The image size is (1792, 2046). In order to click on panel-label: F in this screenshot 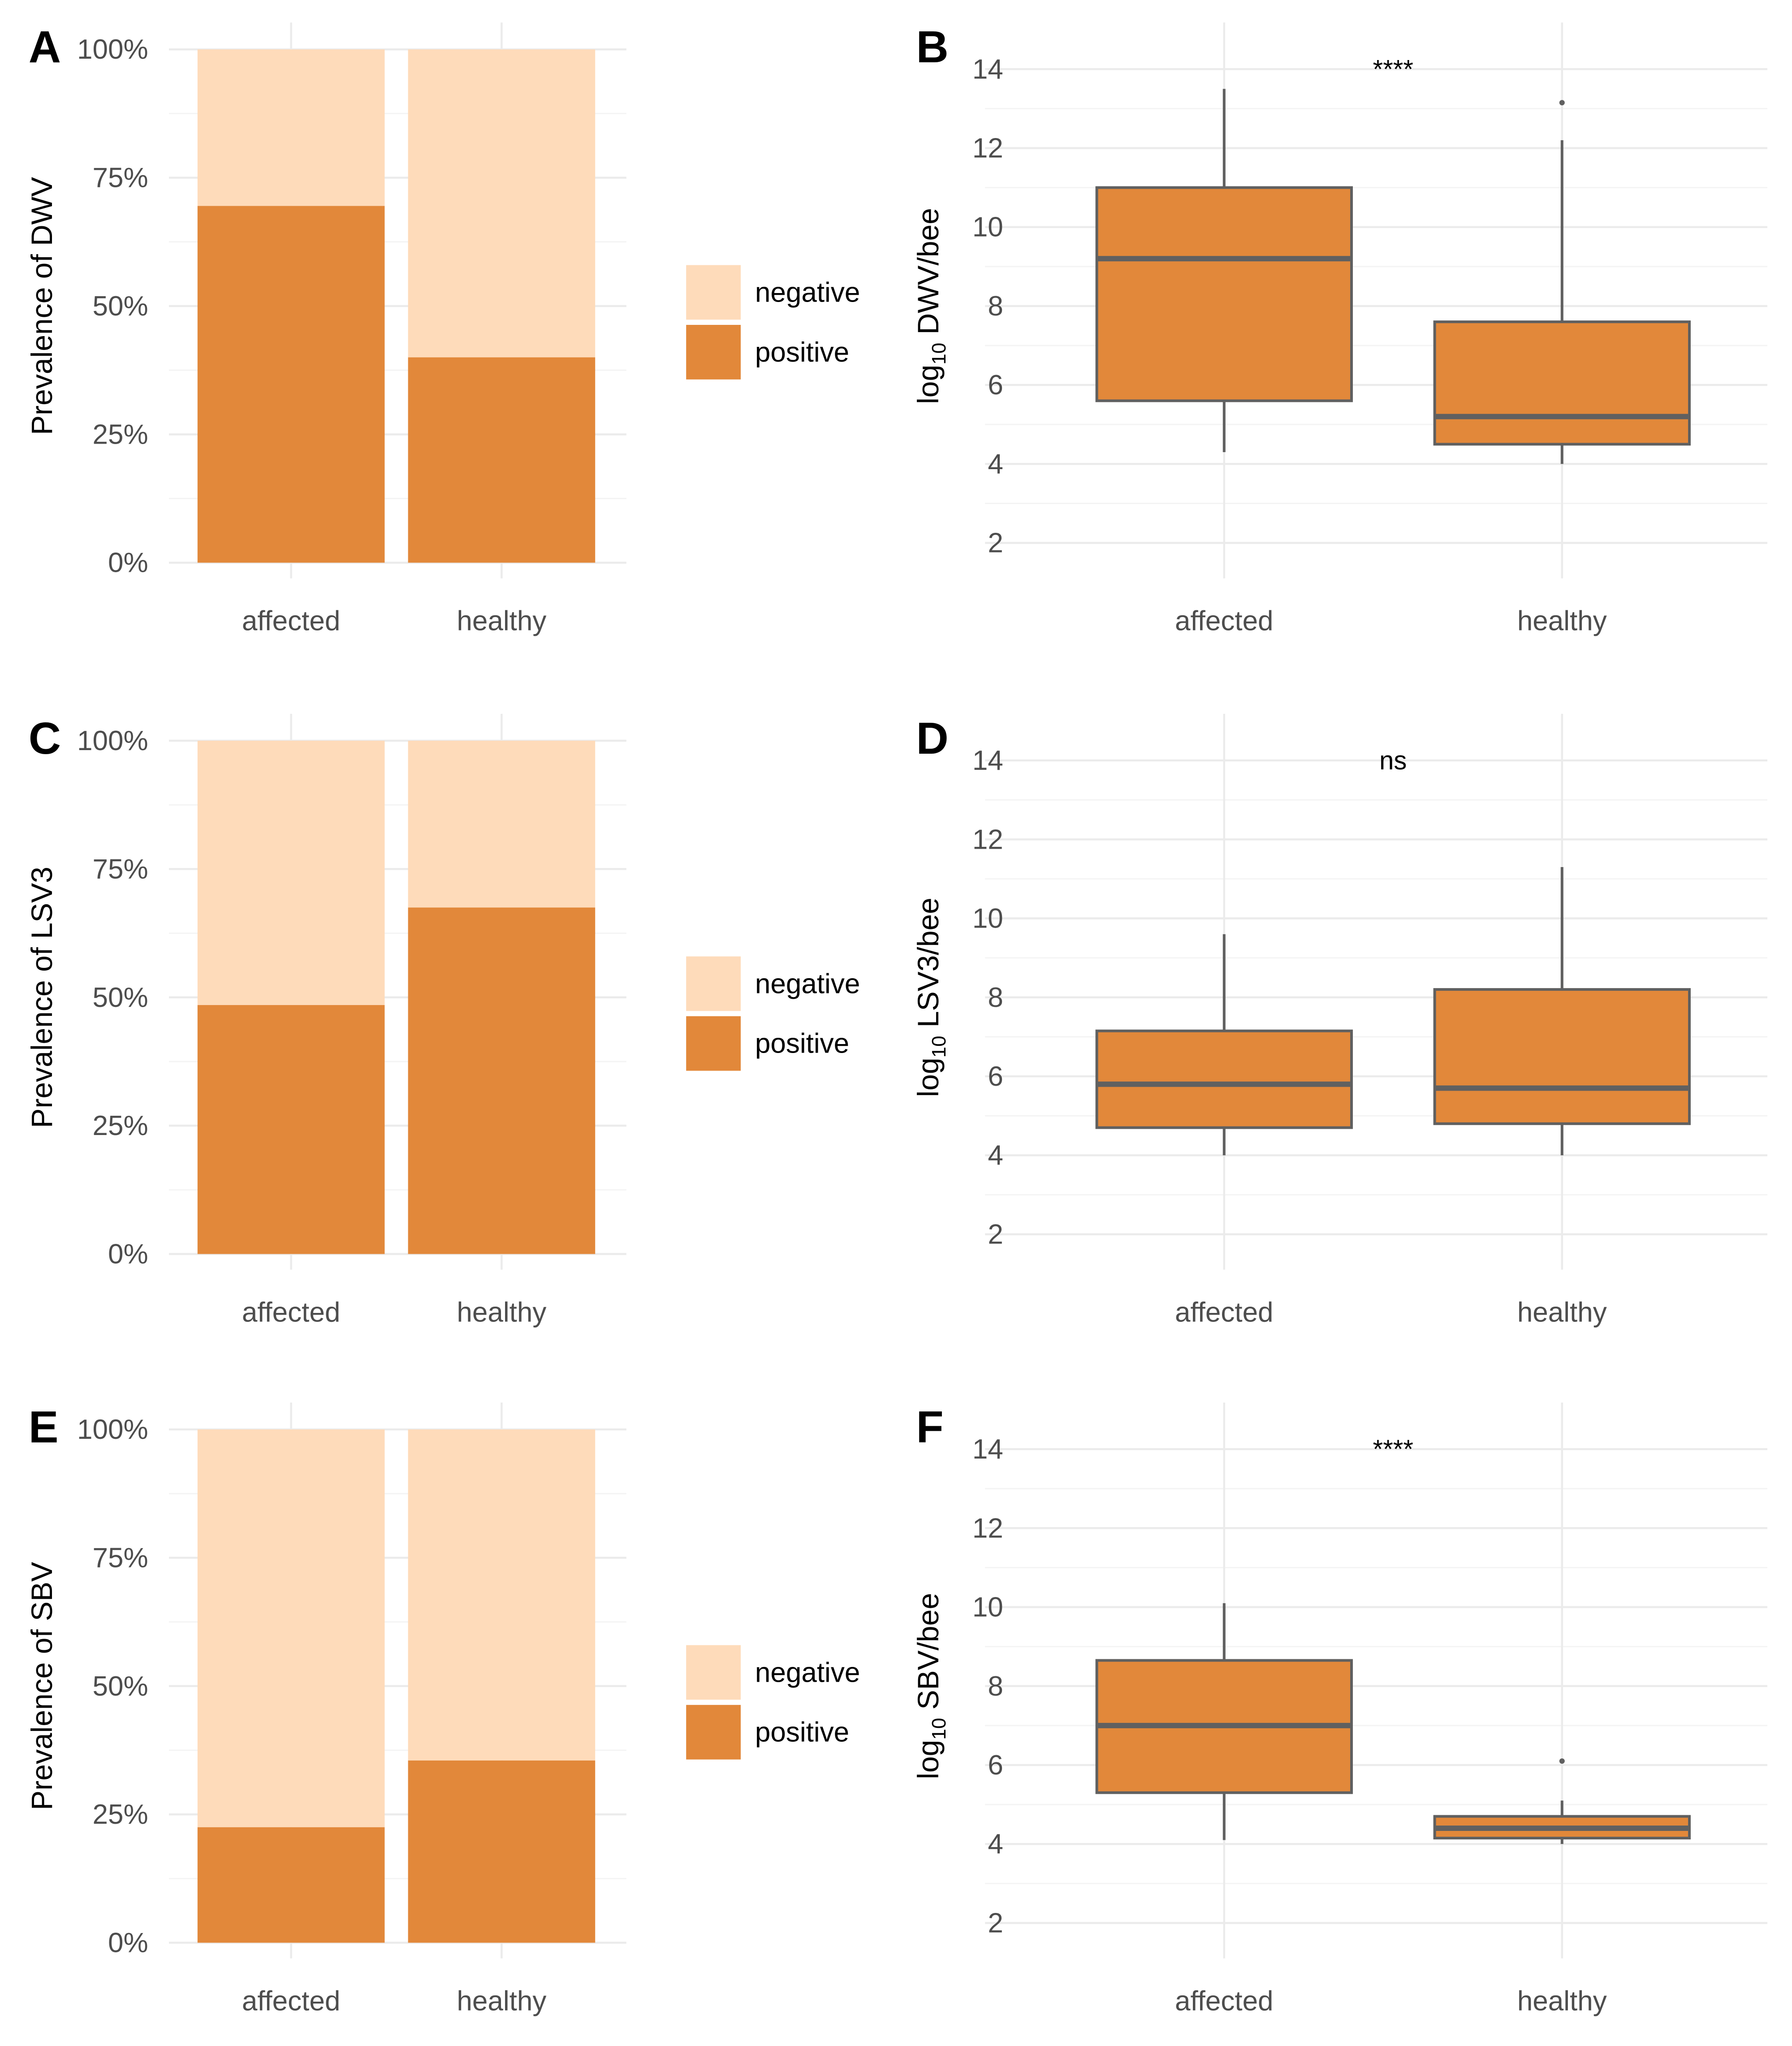, I will do `click(930, 1427)`.